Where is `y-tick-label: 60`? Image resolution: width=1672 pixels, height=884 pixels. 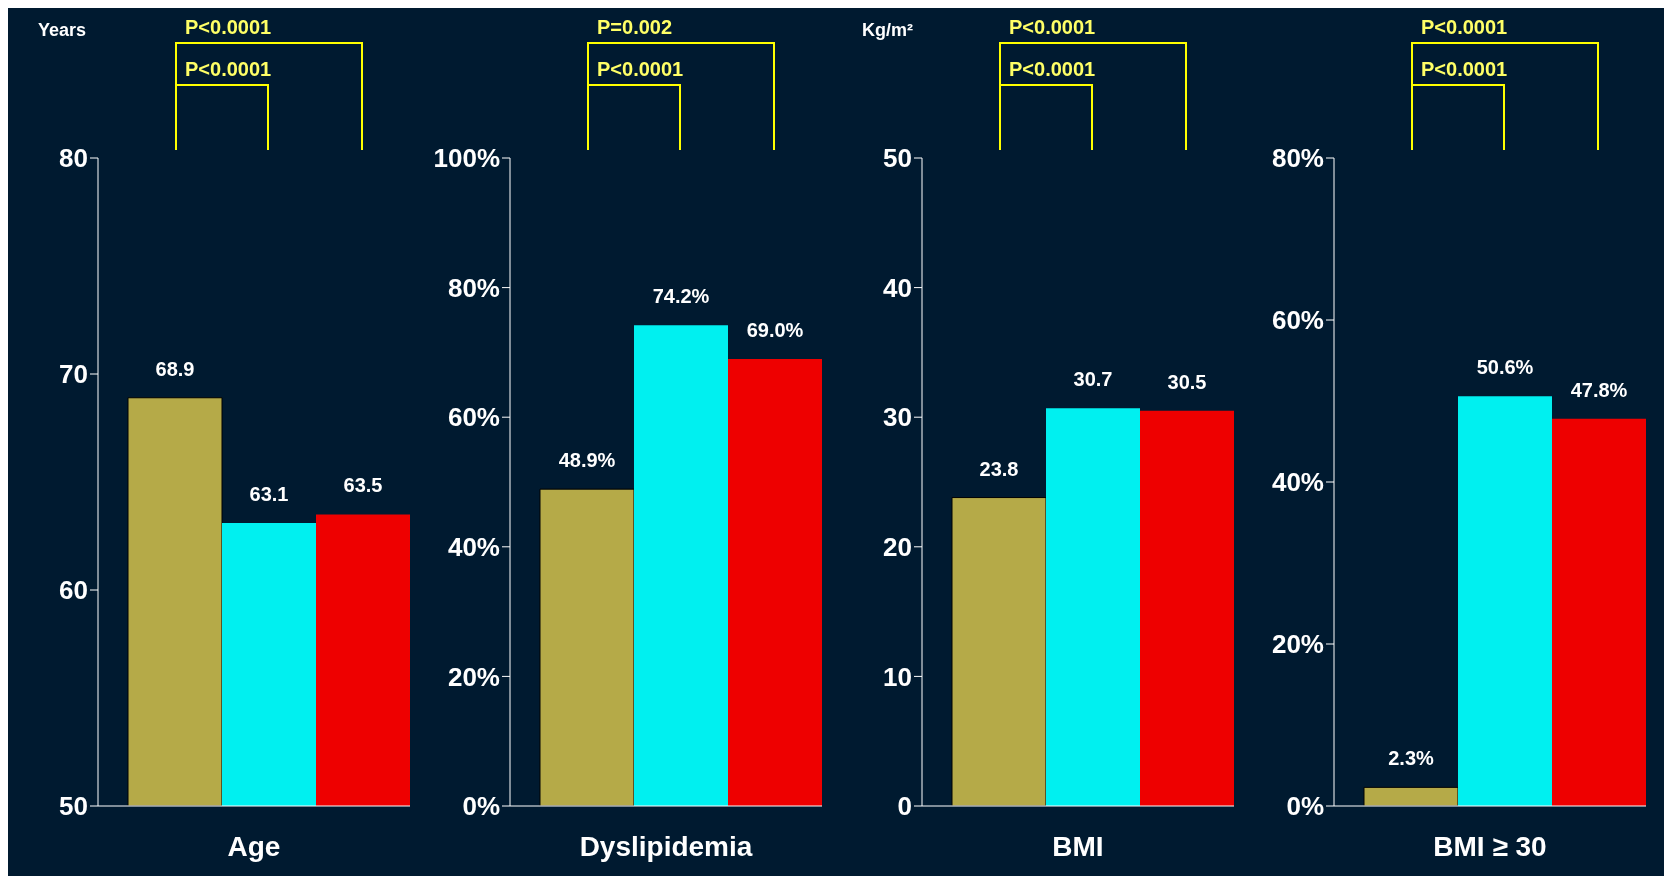 y-tick-label: 60 is located at coordinates (73, 590).